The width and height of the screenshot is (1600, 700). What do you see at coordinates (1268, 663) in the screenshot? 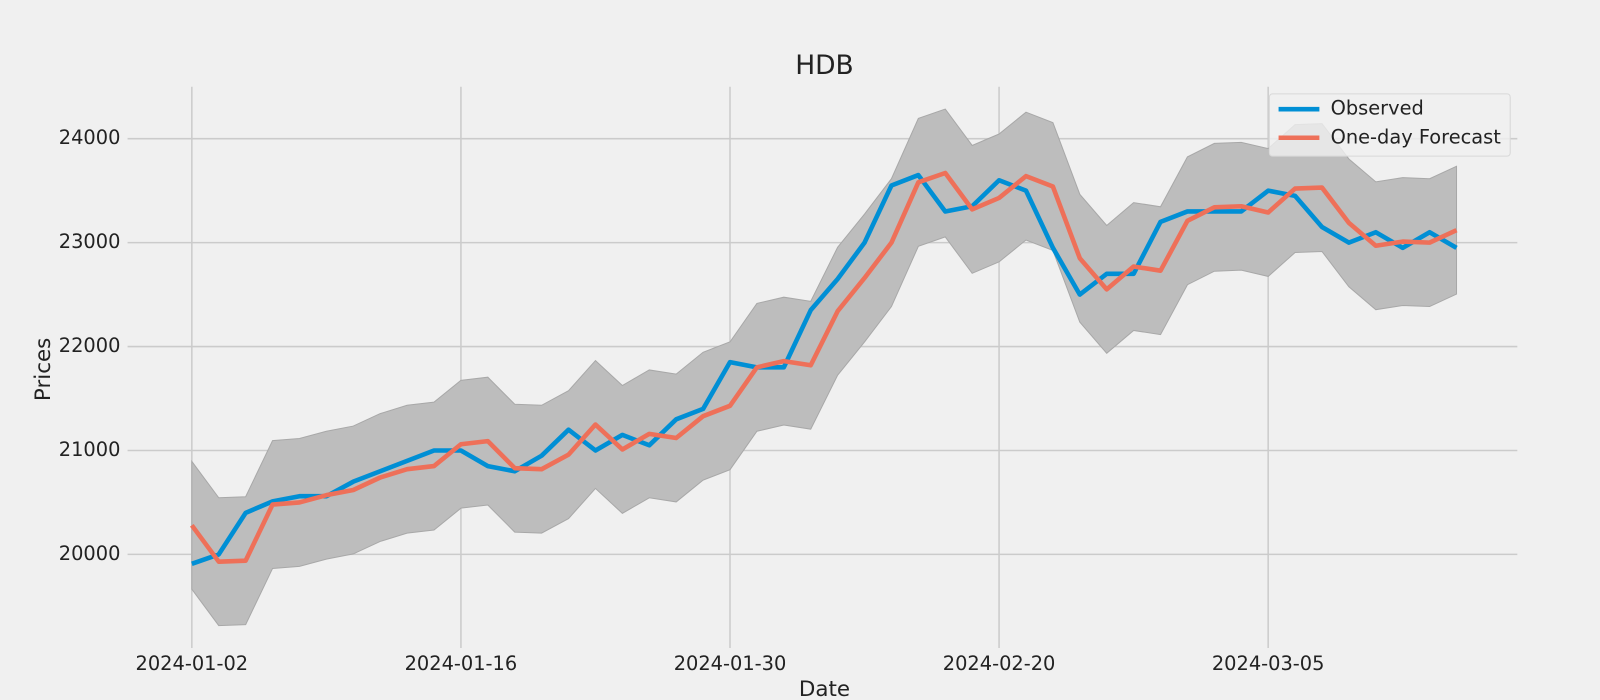
I see `x-tick-label: 2024-03-05` at bounding box center [1268, 663].